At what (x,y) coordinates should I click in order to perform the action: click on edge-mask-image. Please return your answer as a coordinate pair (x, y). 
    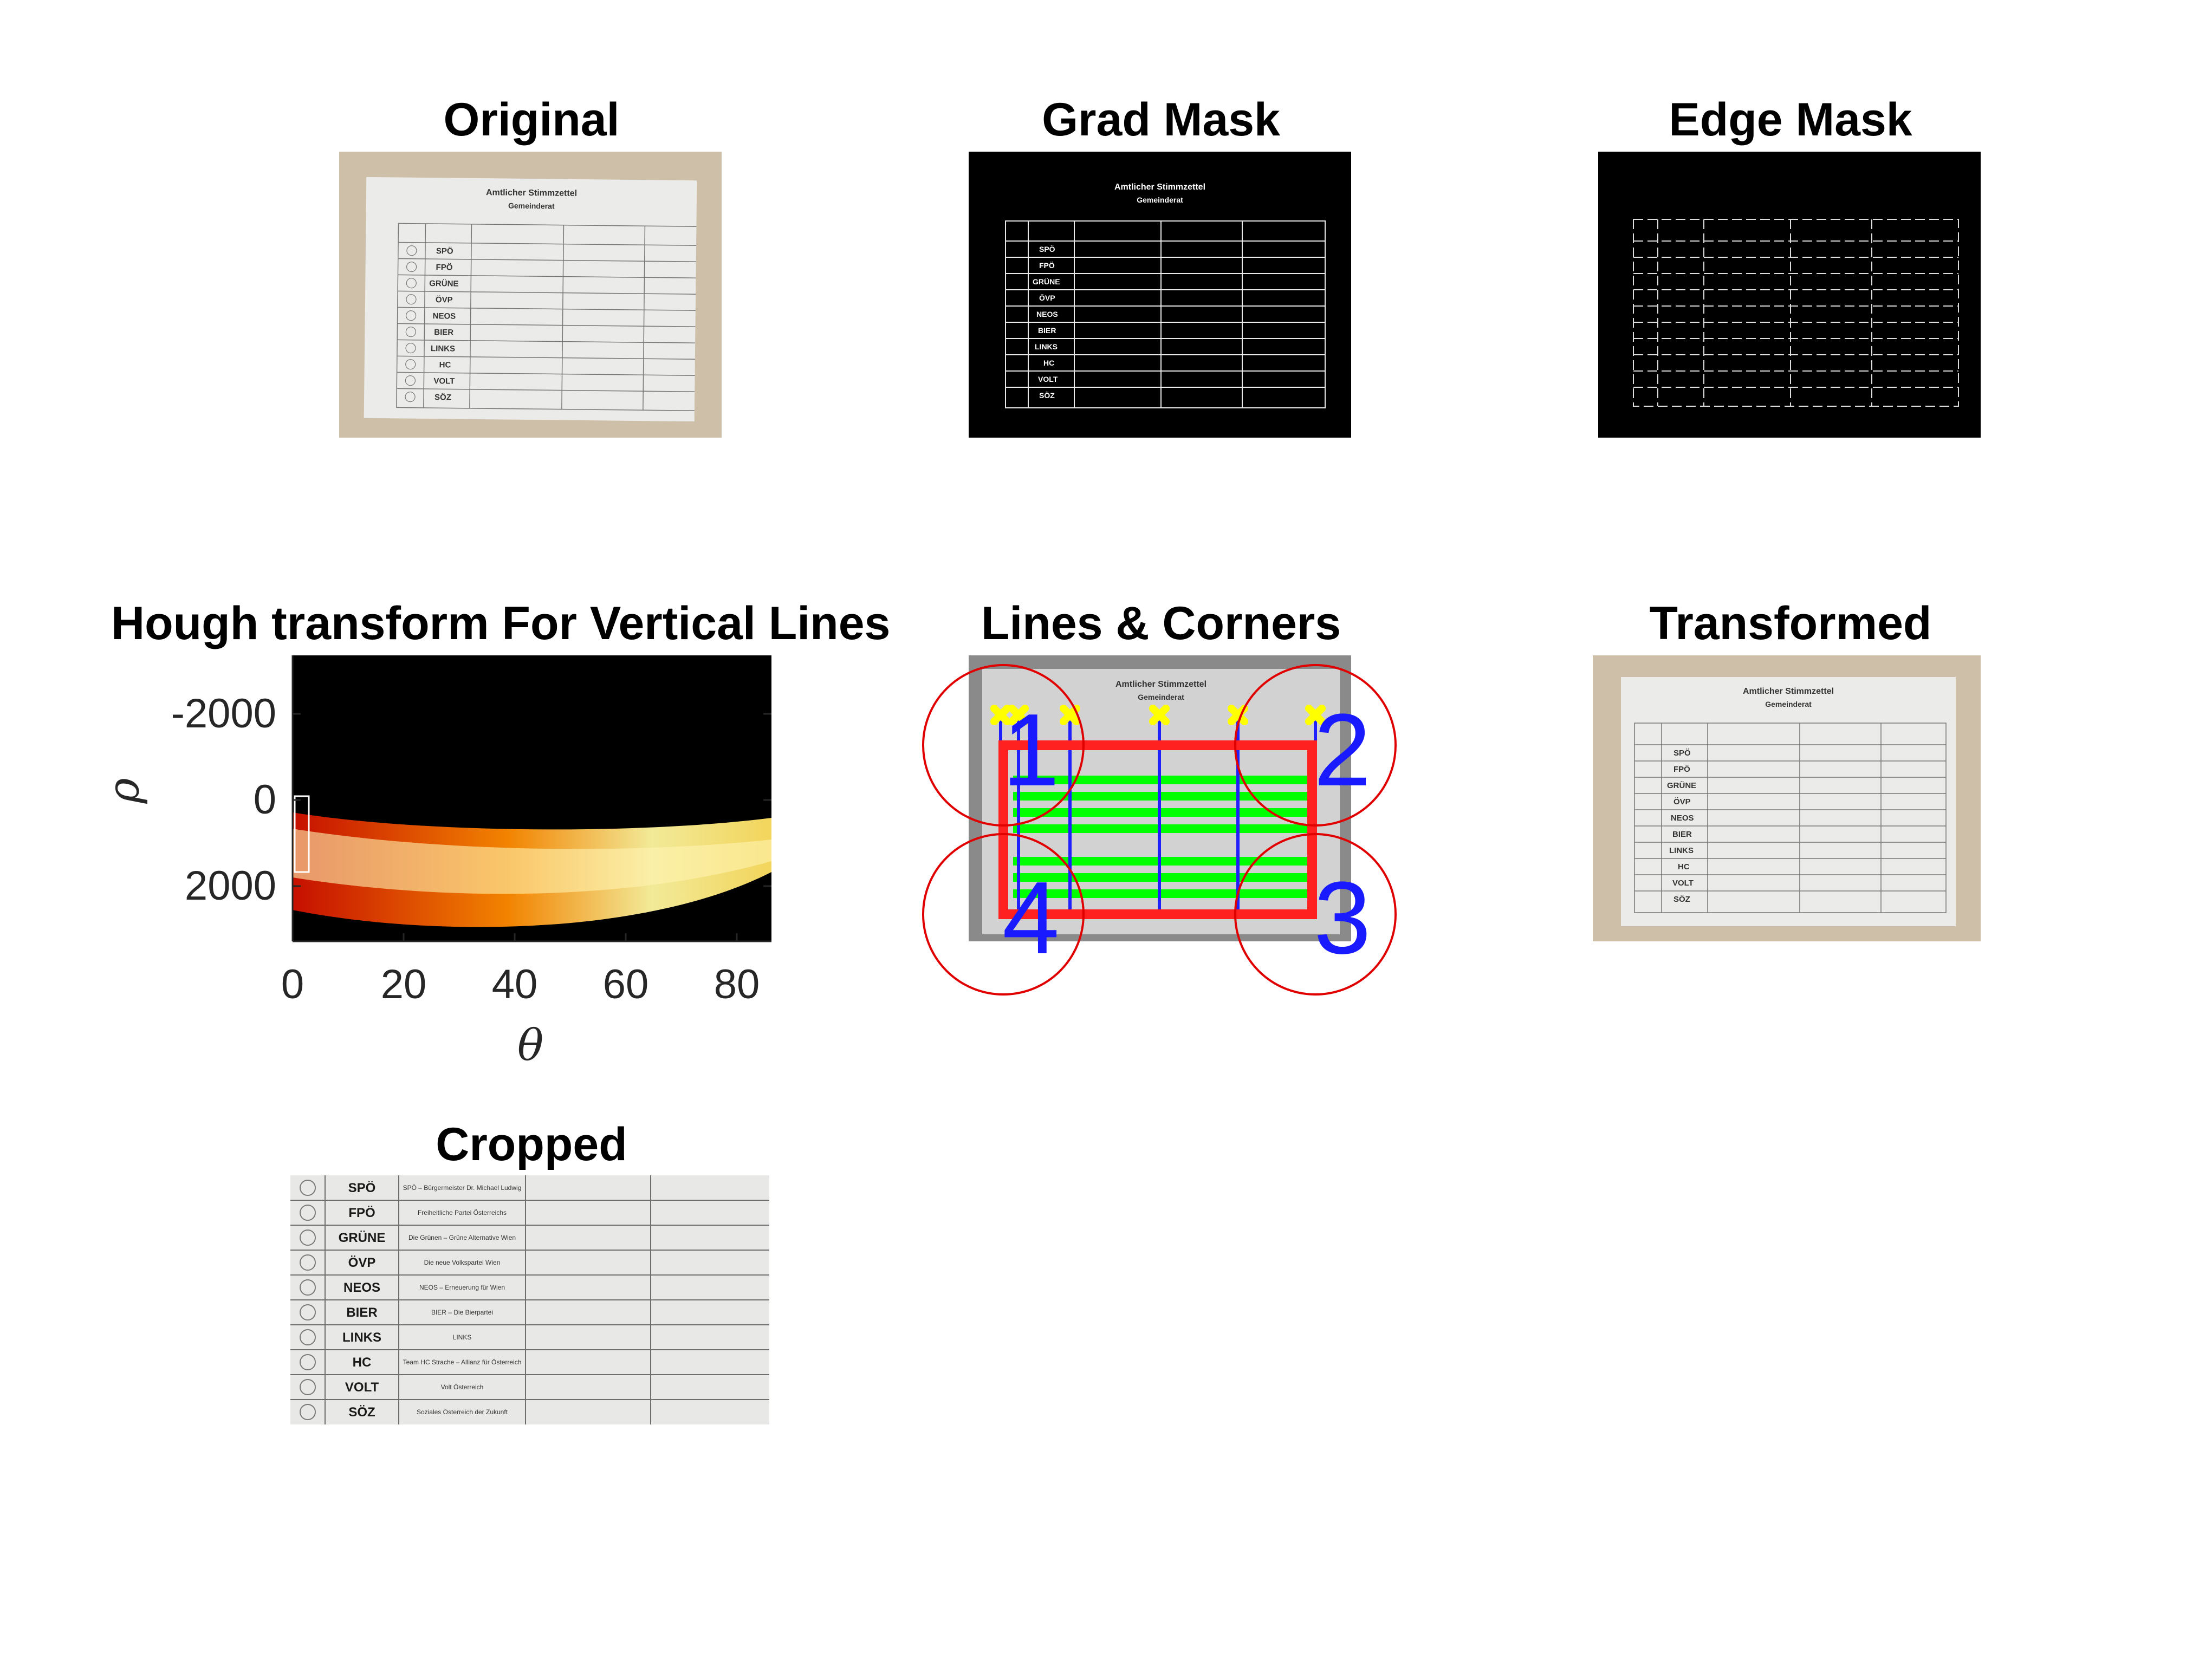
    Looking at the image, I should click on (1789, 295).